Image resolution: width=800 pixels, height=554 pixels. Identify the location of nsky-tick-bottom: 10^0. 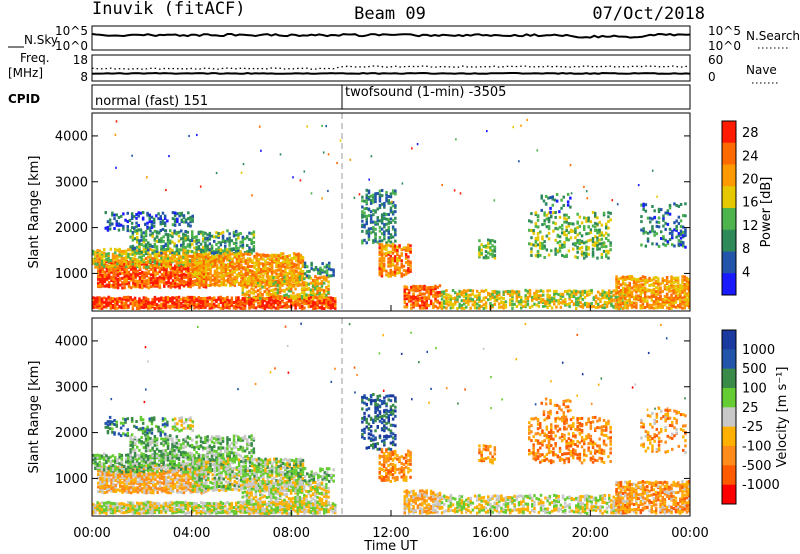
(71, 46).